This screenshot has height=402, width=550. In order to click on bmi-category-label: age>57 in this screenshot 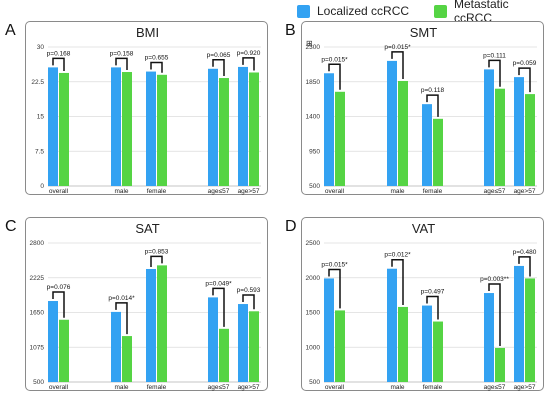, I will do `click(249, 191)`.